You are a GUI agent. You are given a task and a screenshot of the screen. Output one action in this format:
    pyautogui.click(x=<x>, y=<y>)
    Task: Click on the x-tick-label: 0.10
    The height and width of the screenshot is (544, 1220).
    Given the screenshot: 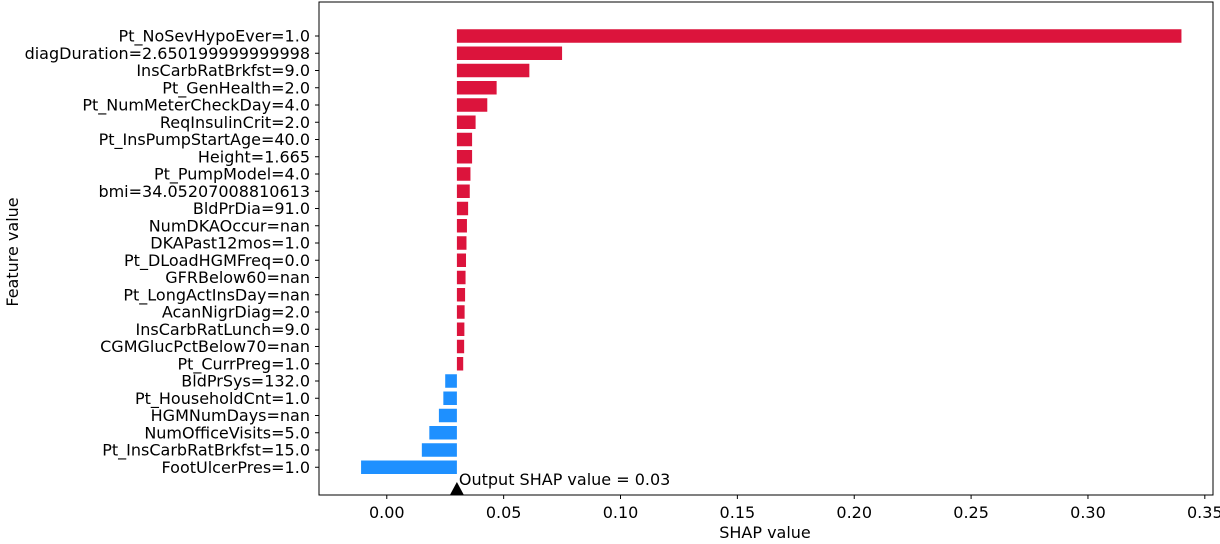 What is the action you would take?
    pyautogui.click(x=621, y=512)
    